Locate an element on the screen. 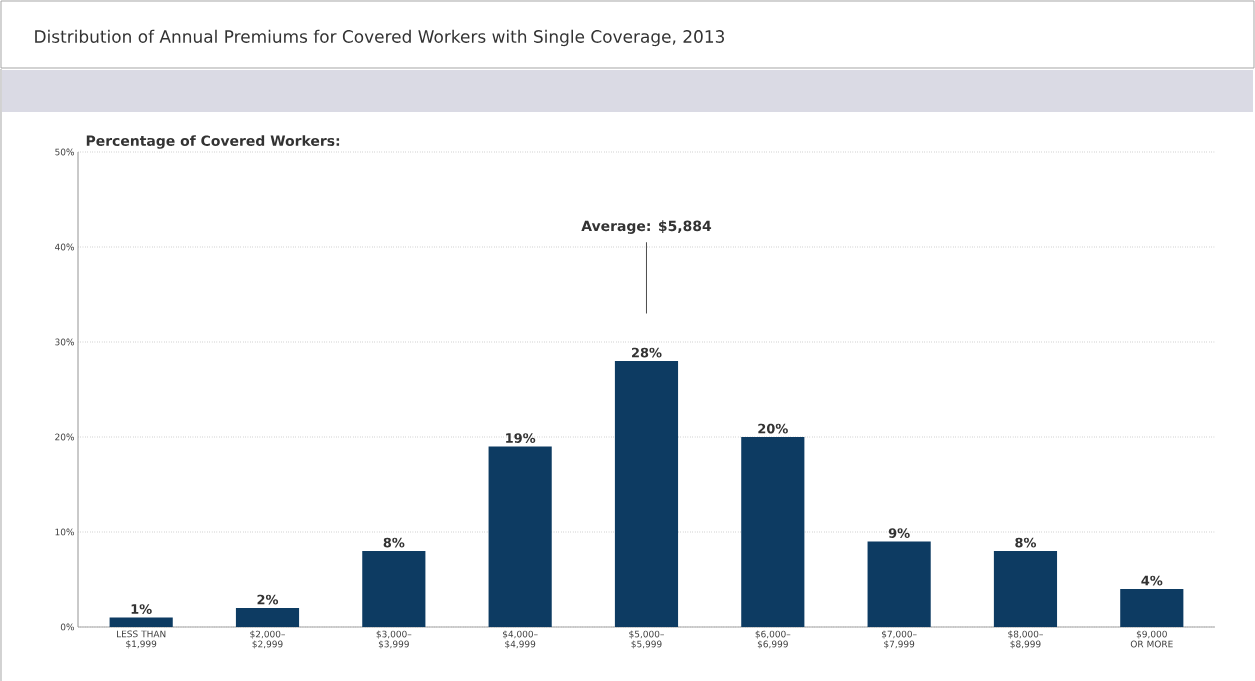 Image resolution: width=1255 pixels, height=681 pixels. data-label: 2% is located at coordinates (268, 599).